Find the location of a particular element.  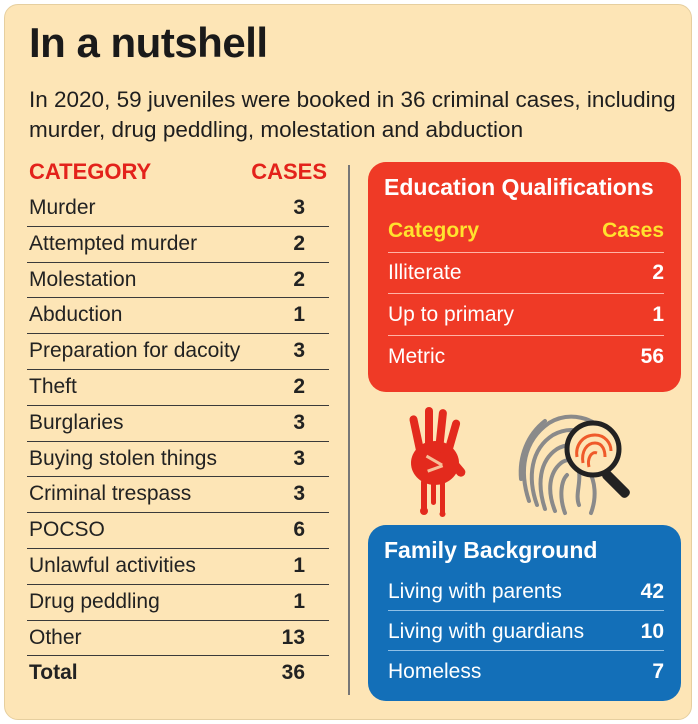

total-label: Total is located at coordinates (53, 673).